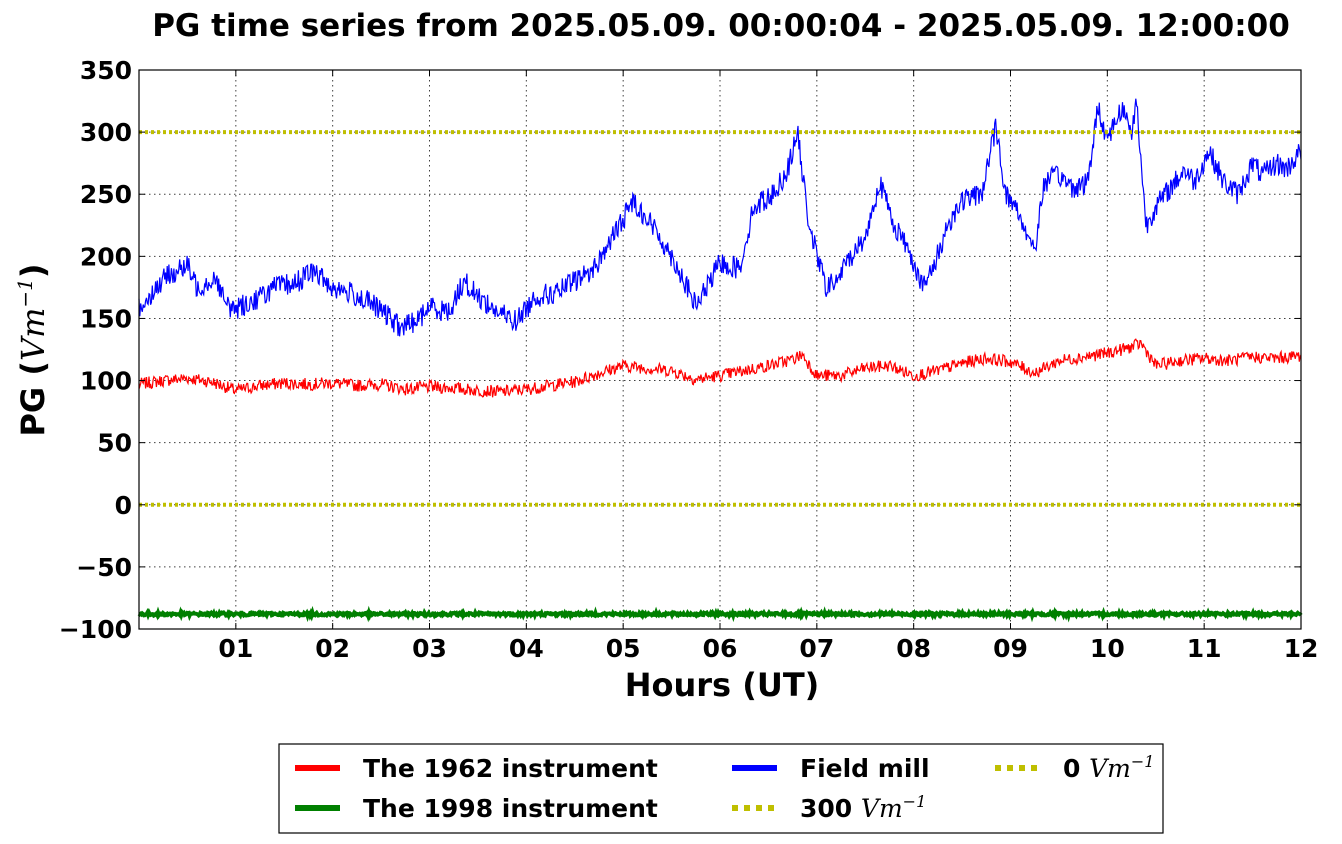 Image resolution: width=1342 pixels, height=844 pixels. What do you see at coordinates (123, 505) in the screenshot?
I see `y-tick-label: 0` at bounding box center [123, 505].